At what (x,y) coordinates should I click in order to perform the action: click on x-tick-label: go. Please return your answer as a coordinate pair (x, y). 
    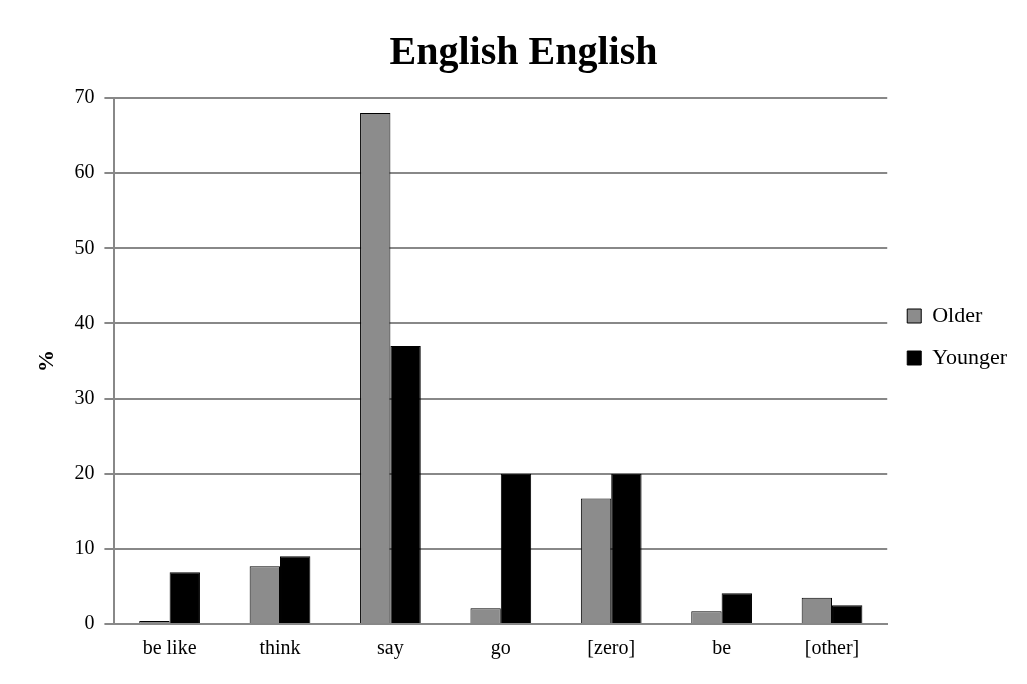
    Looking at the image, I should click on (500, 648).